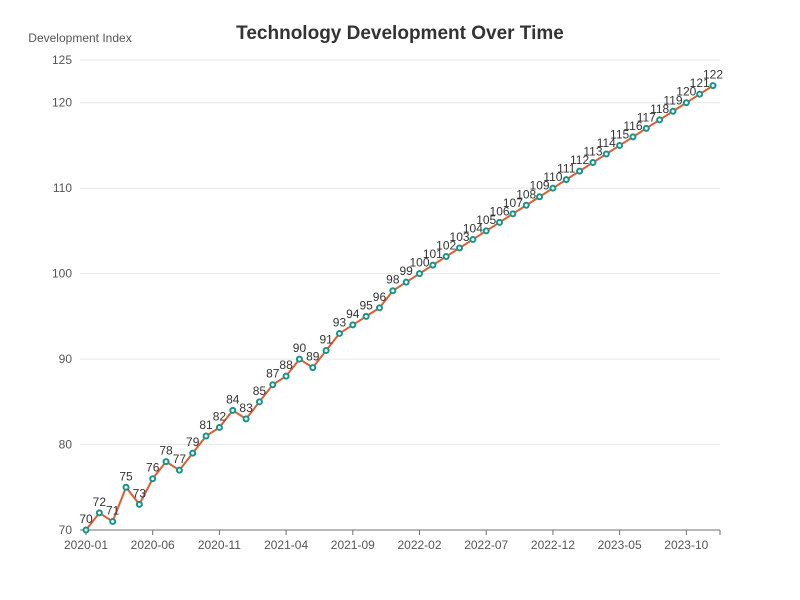 The height and width of the screenshot is (600, 800). I want to click on data-label: 79, so click(193, 442).